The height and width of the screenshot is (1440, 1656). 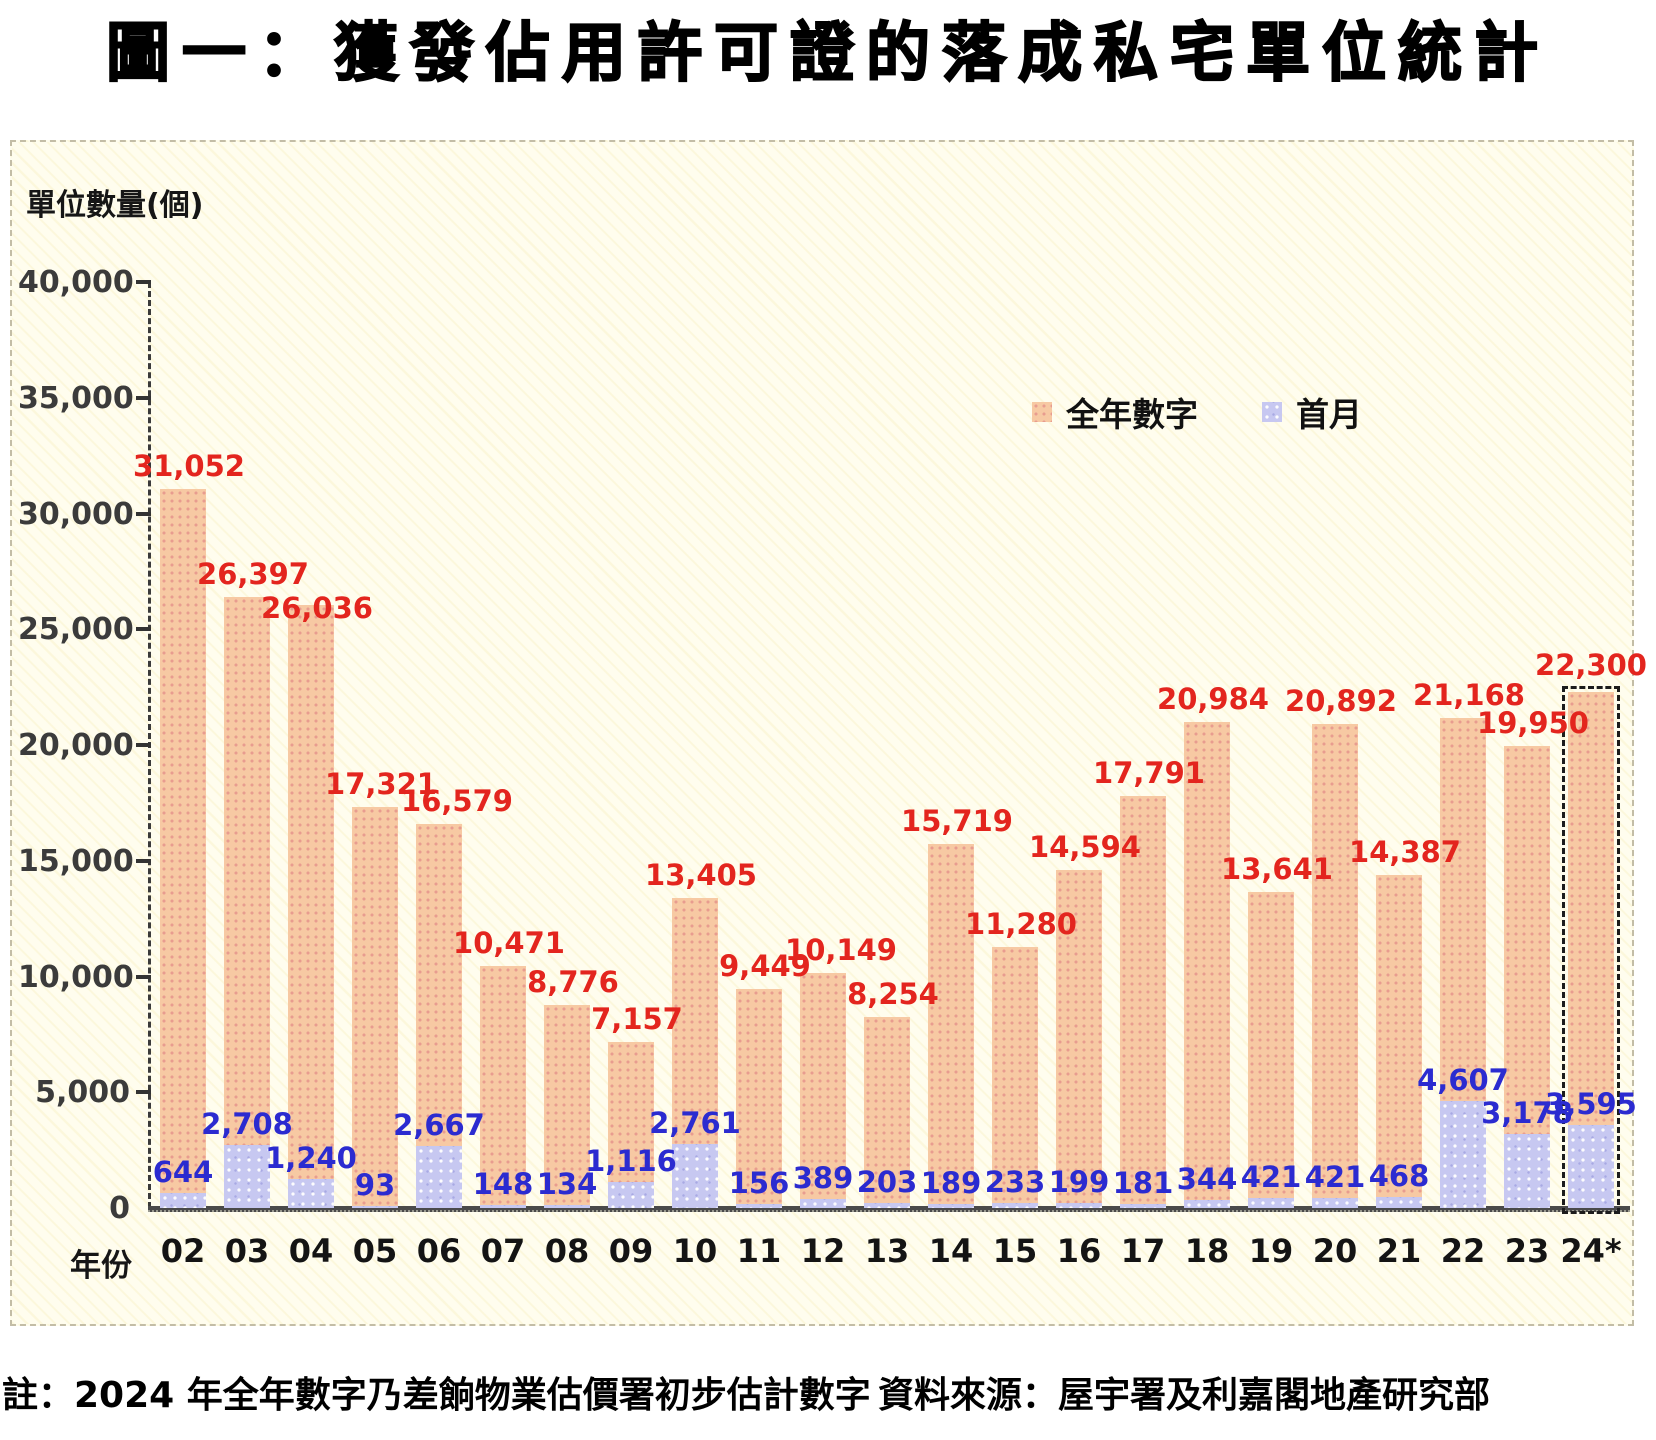 What do you see at coordinates (1591, 1166) in the screenshot?
I see `bar-month-24*` at bounding box center [1591, 1166].